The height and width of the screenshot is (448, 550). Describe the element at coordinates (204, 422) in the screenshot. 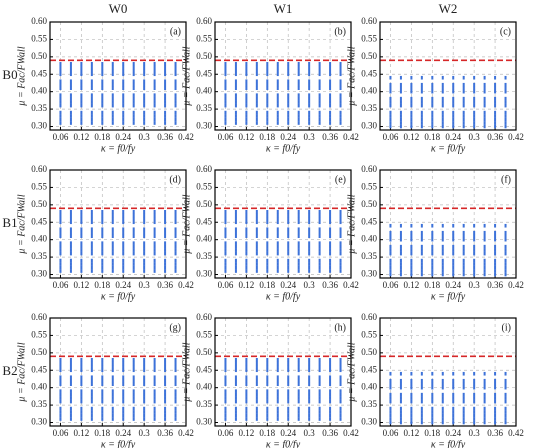

I see `y-tick-label: 0.30` at that location.